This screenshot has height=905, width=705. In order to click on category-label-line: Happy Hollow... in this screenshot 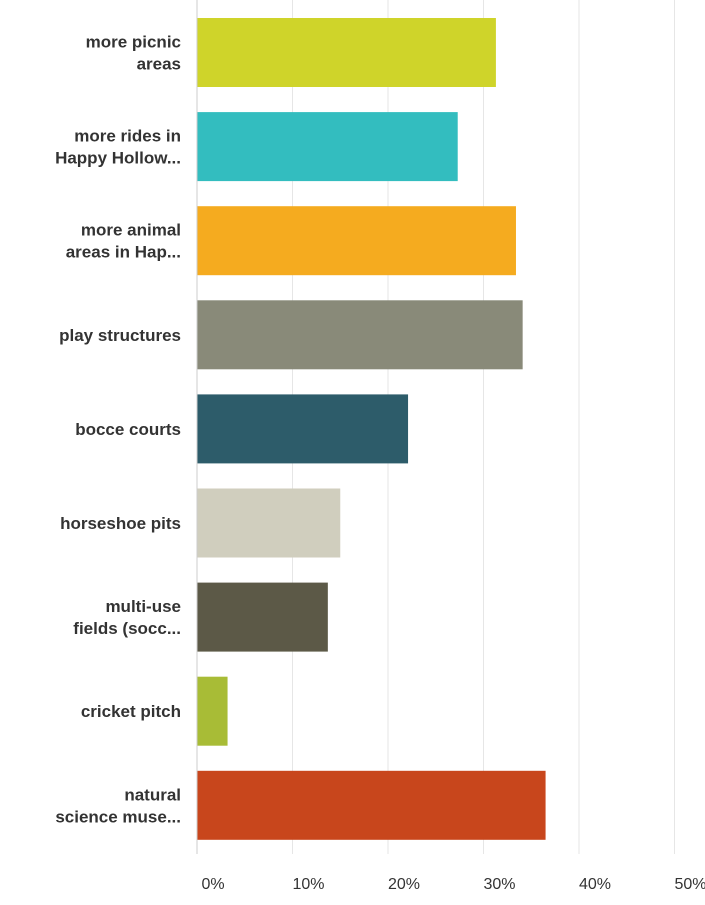, I will do `click(118, 158)`.